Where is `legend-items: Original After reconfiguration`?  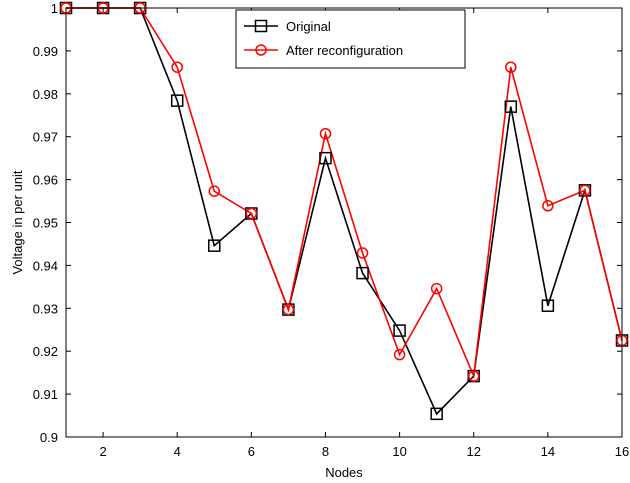 legend-items: Original After reconfiguration is located at coordinates (323, 38).